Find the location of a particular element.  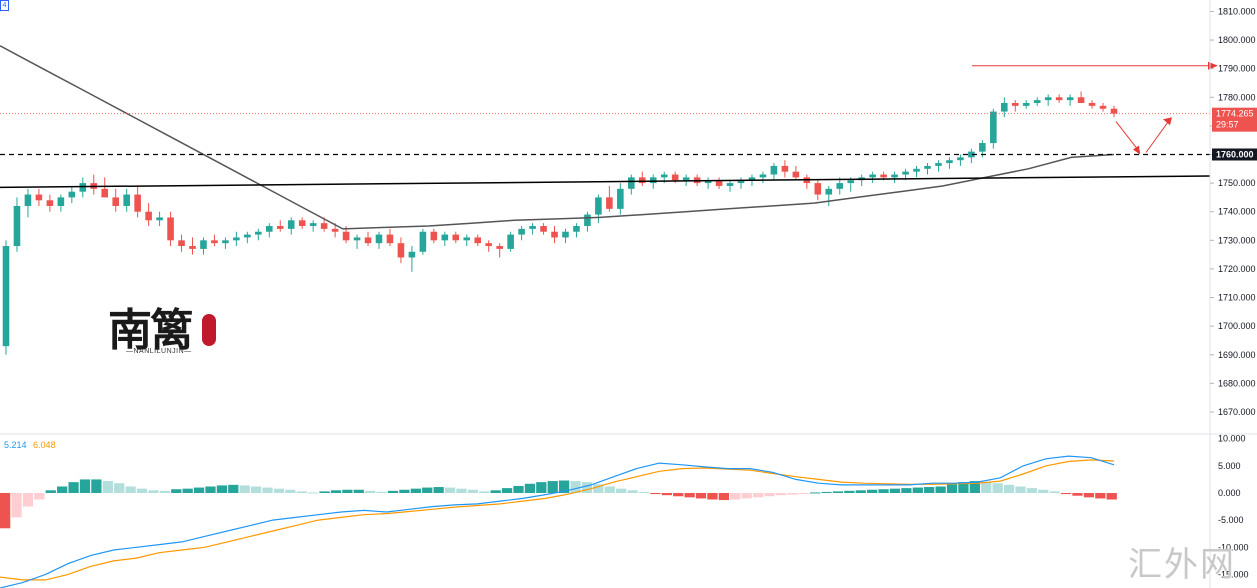

price-tick-label: 1730.000 is located at coordinates (1237, 240).